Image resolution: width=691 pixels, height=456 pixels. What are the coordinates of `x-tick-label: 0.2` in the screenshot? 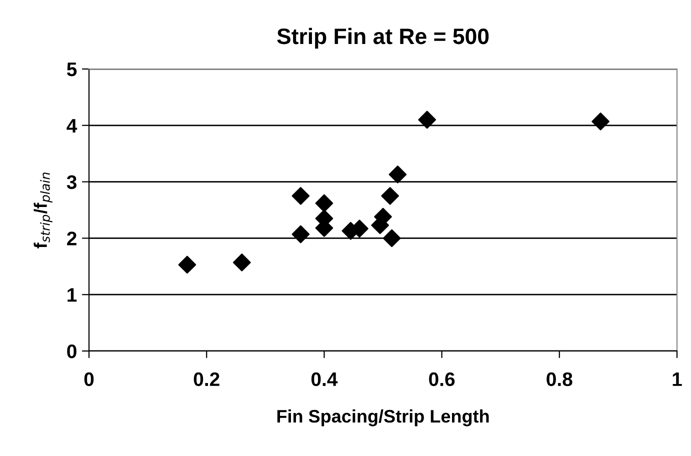 It's located at (207, 379).